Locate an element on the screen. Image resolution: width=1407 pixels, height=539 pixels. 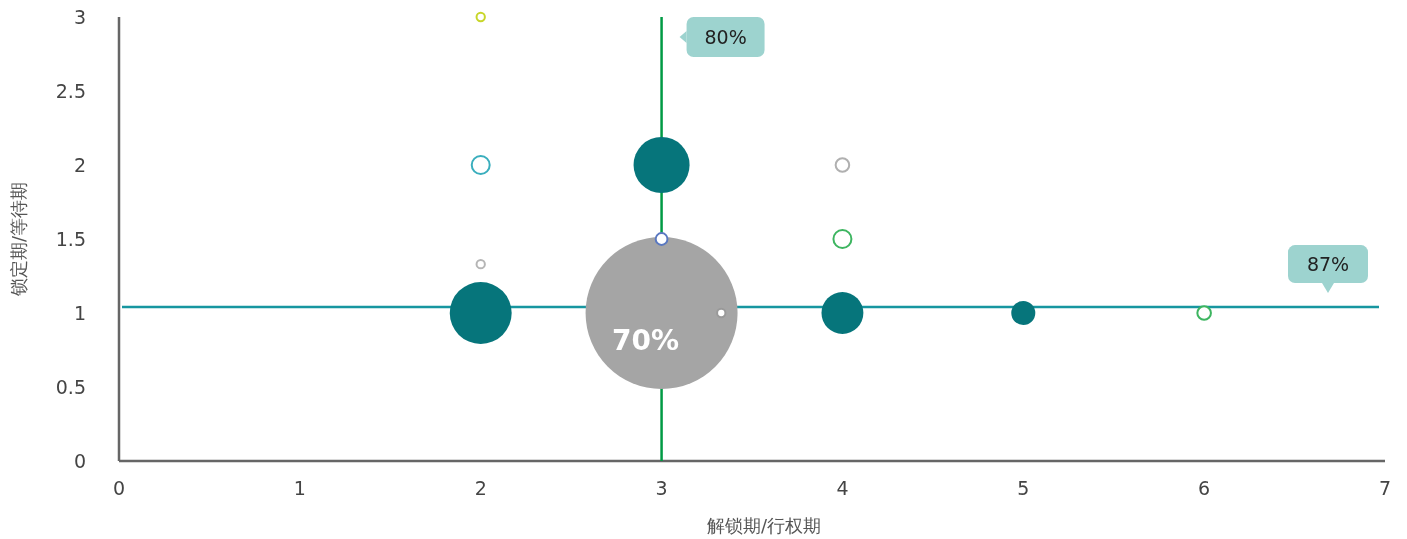
x-tick-label: 3 is located at coordinates (661, 488).